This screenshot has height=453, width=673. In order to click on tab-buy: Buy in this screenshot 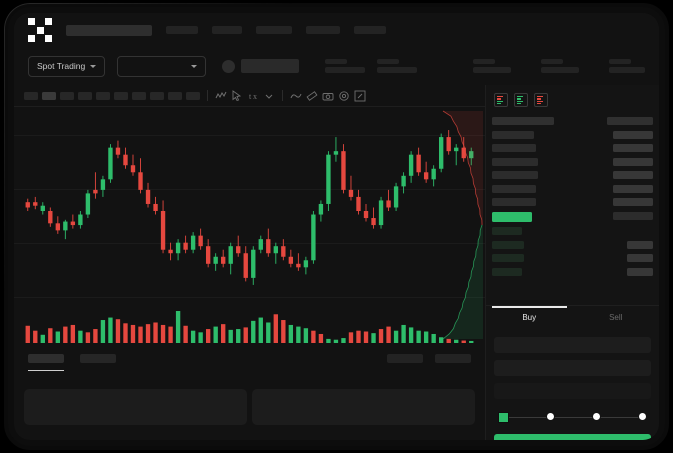, I will do `click(529, 317)`.